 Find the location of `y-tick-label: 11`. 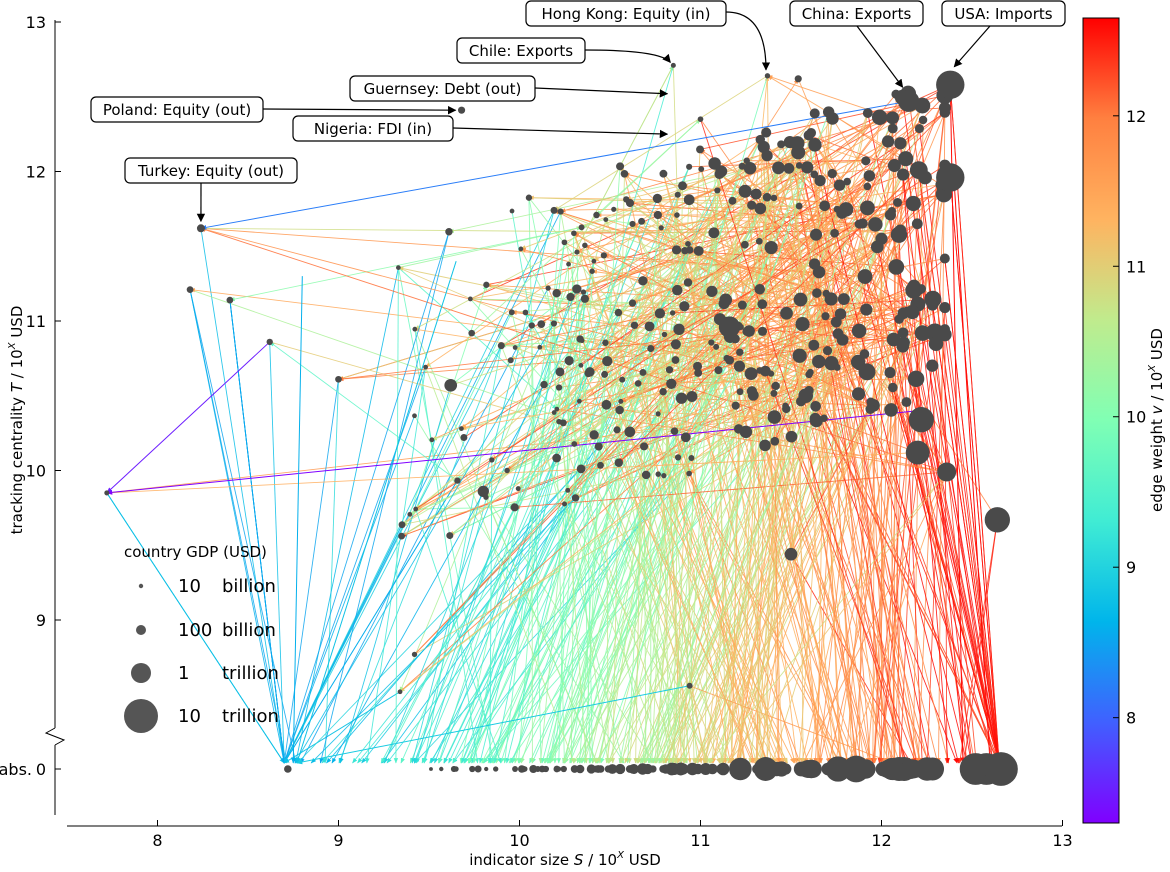

y-tick-label: 11 is located at coordinates (36, 321).